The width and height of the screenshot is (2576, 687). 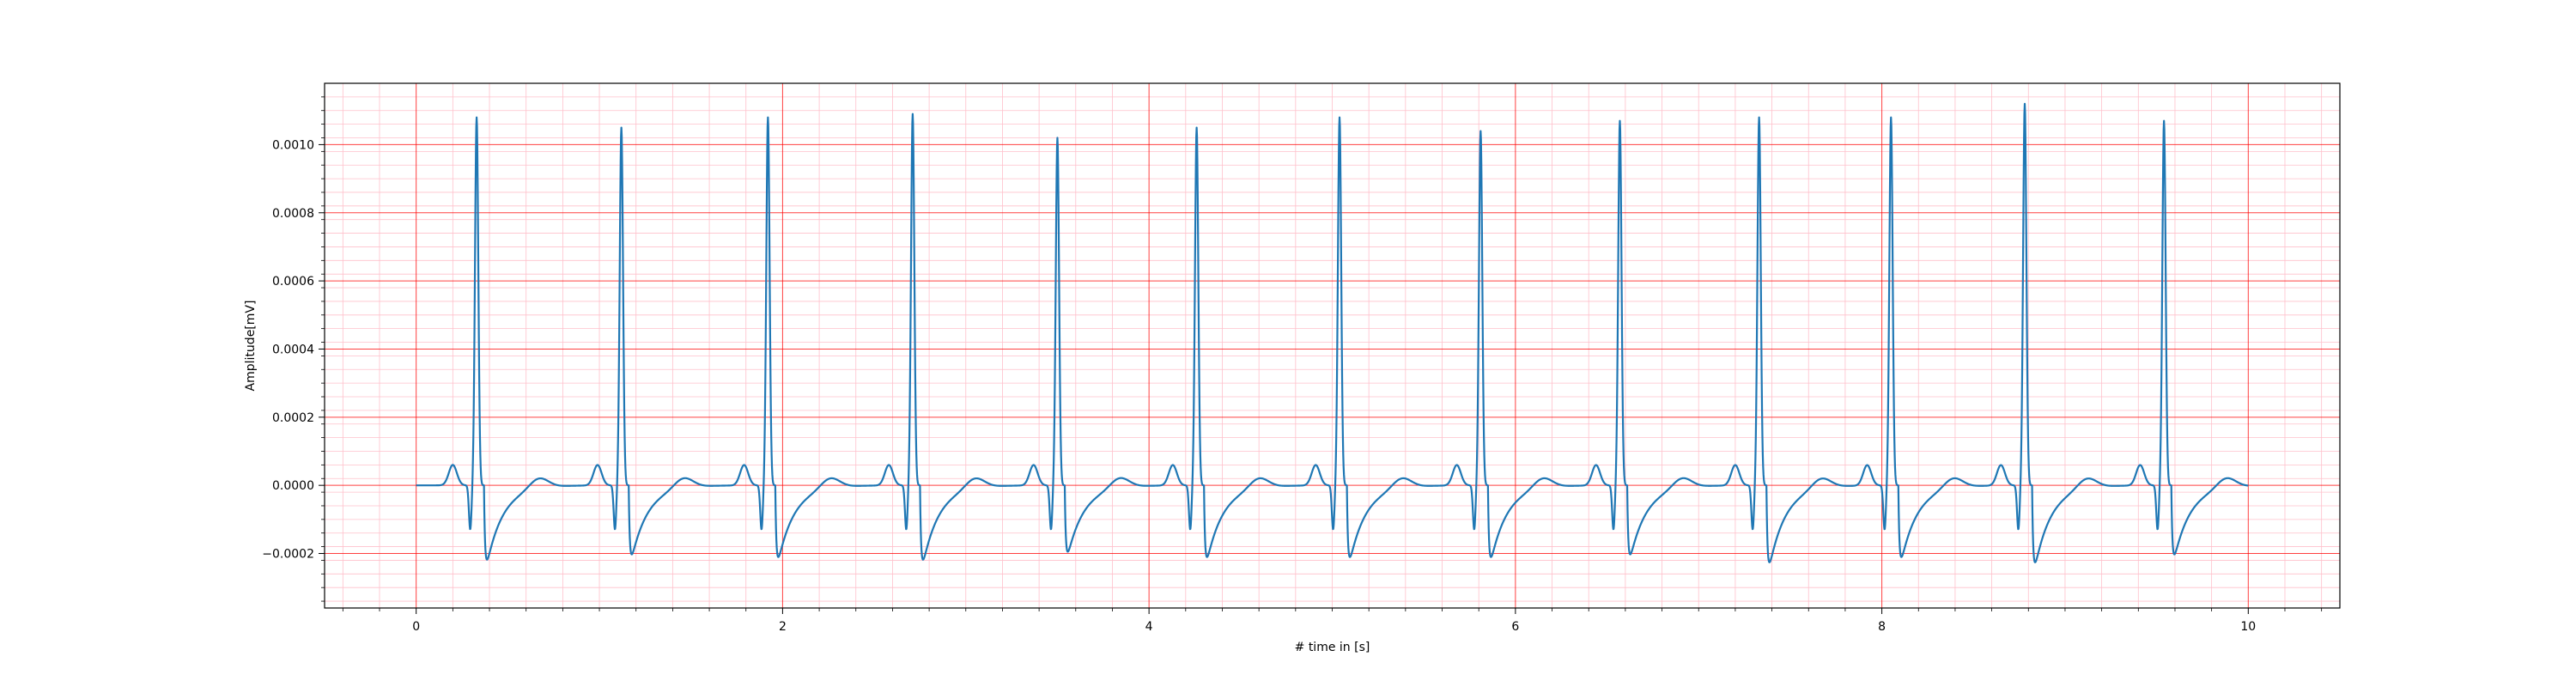 I want to click on y-tick-label: 0.0002, so click(x=293, y=418).